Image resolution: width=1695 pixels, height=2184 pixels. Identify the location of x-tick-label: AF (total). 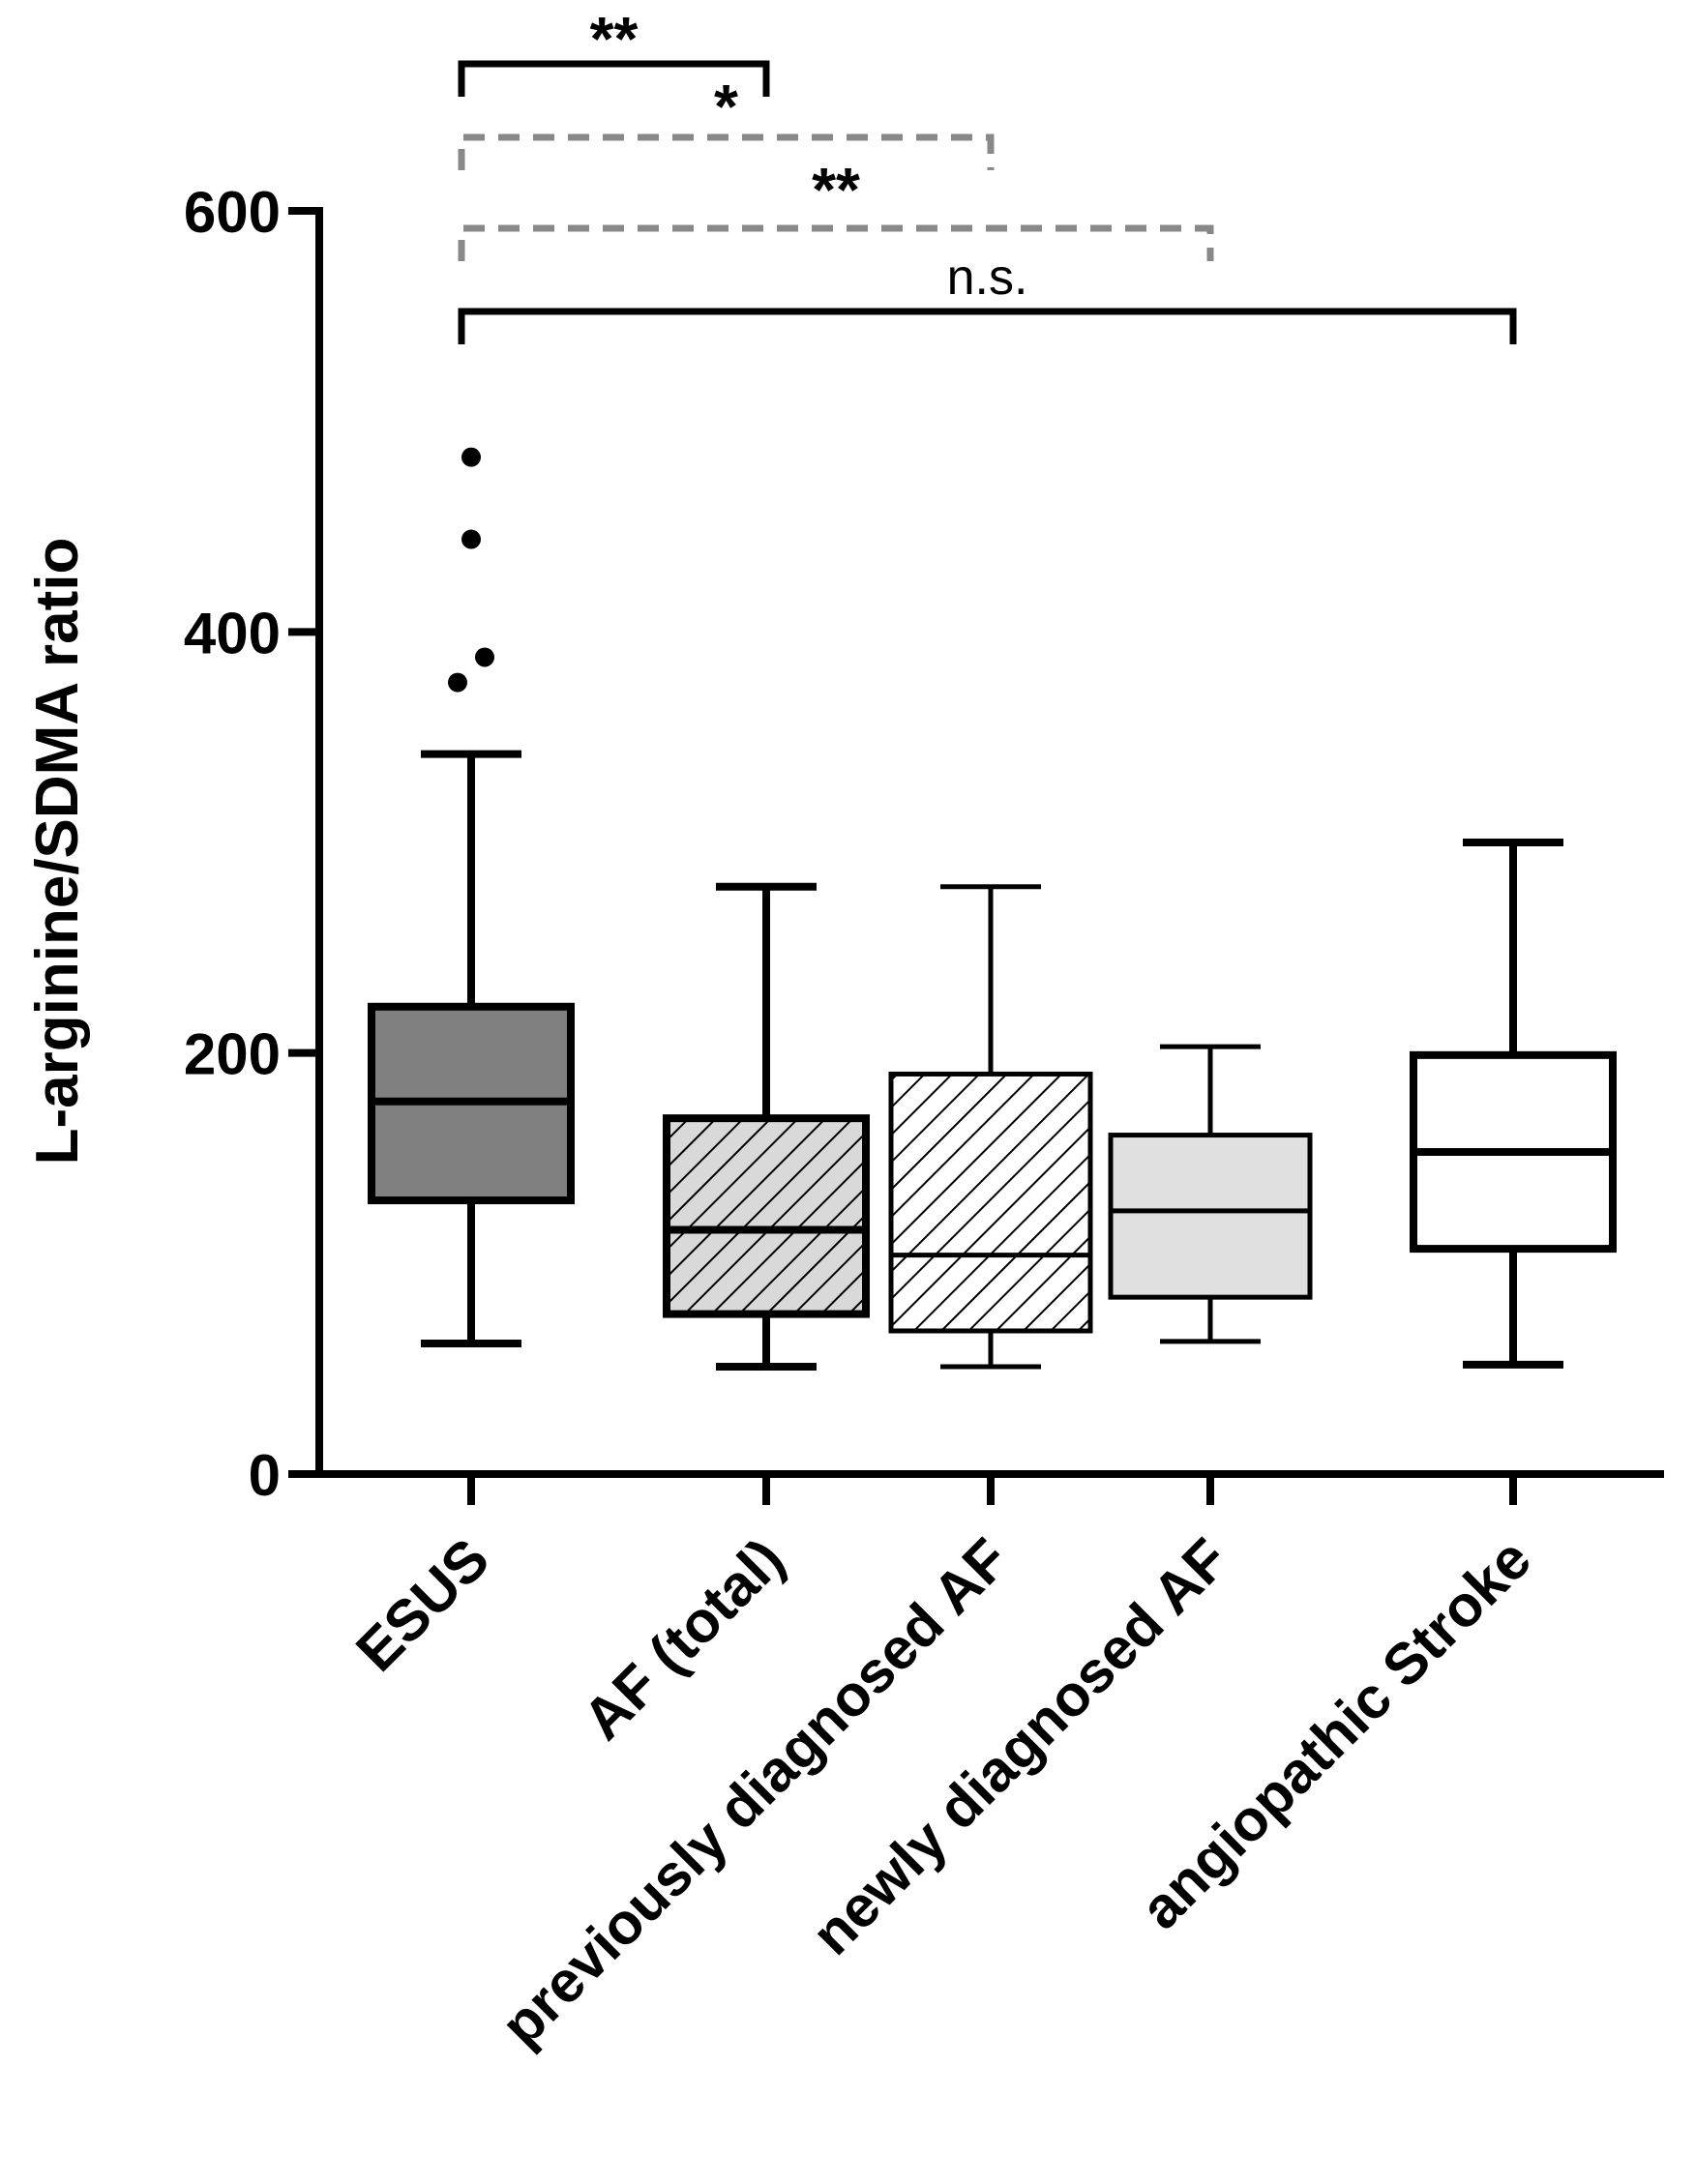
(684, 1640).